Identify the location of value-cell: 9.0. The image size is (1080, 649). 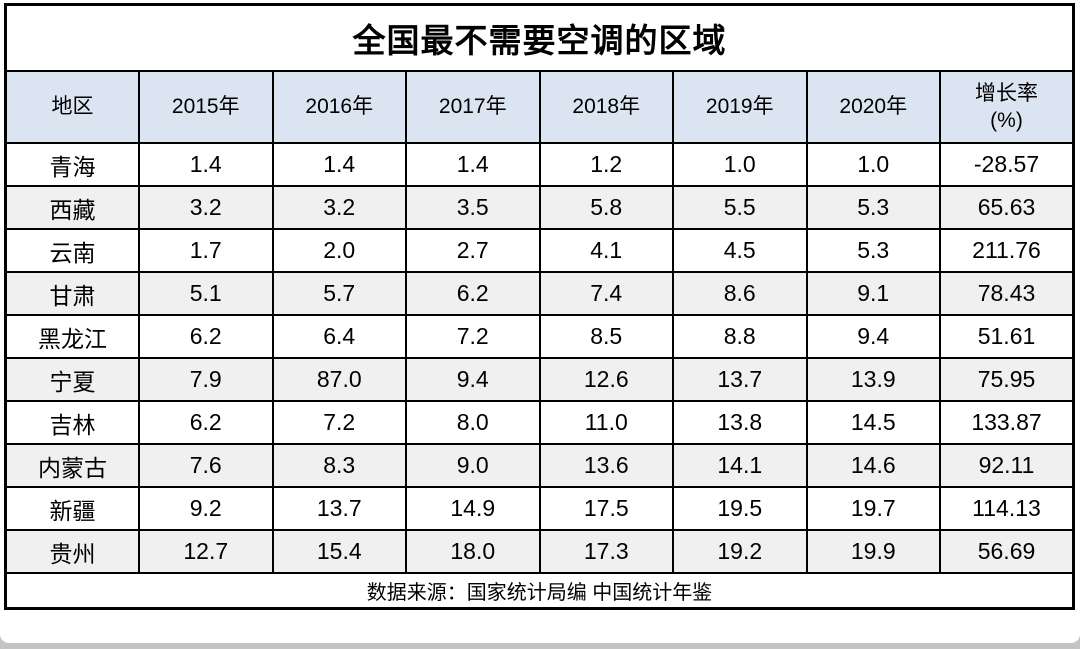
(473, 465).